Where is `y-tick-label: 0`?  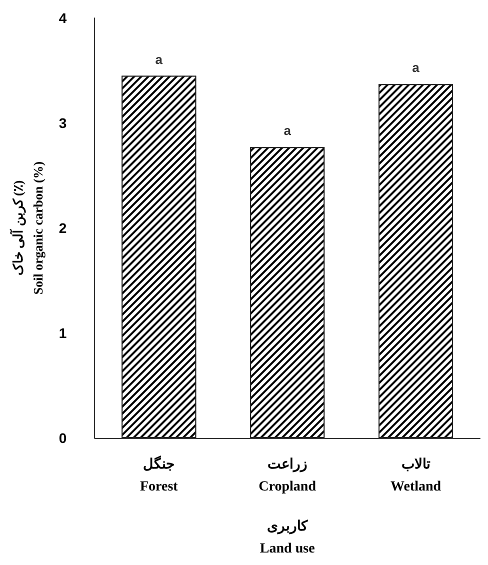 y-tick-label: 0 is located at coordinates (62, 438).